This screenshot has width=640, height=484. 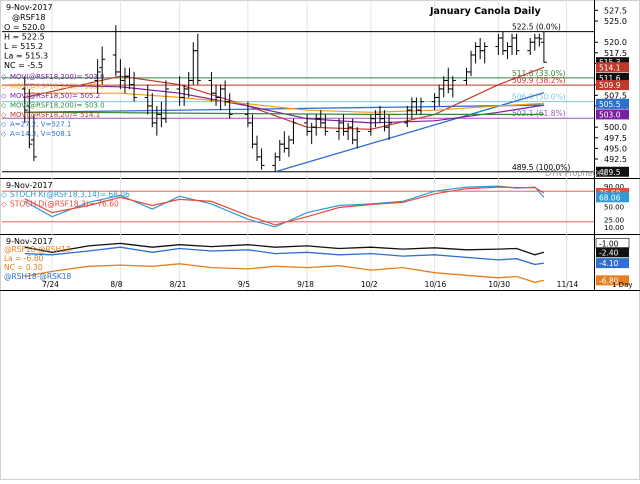 I want to click on fib-level-label: 489.5 (100.0%), so click(x=541, y=167).